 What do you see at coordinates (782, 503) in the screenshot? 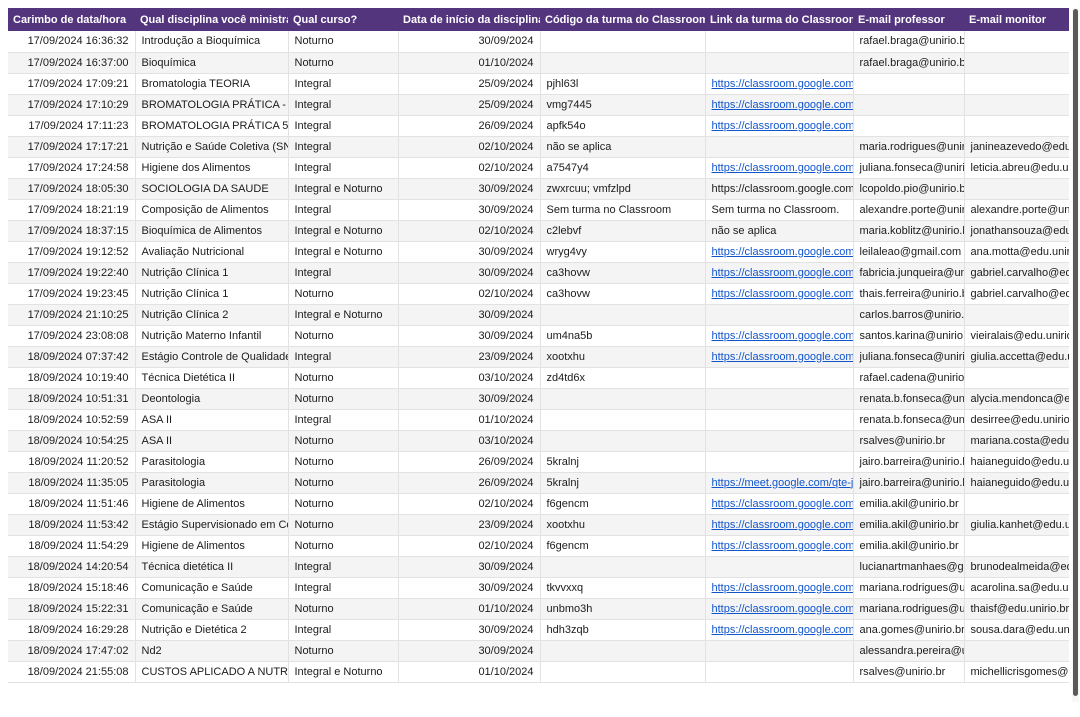
I see `classroom-link: https://classroom.google.com/u/1` at bounding box center [782, 503].